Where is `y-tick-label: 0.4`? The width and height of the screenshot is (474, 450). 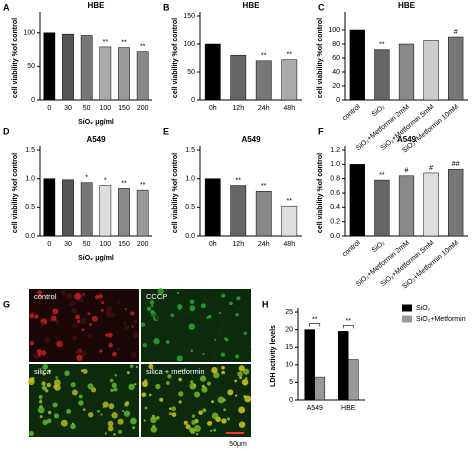
y-tick-label: 0.4 is located at coordinates (335, 207).